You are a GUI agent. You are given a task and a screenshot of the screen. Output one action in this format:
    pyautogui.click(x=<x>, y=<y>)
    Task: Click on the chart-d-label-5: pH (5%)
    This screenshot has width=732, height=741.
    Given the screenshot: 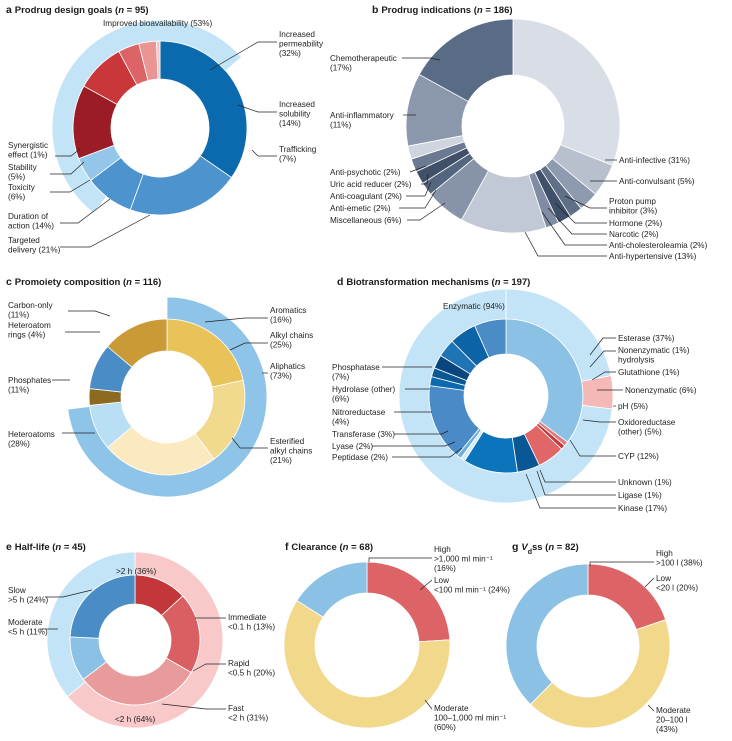 What is the action you would take?
    pyautogui.click(x=633, y=406)
    